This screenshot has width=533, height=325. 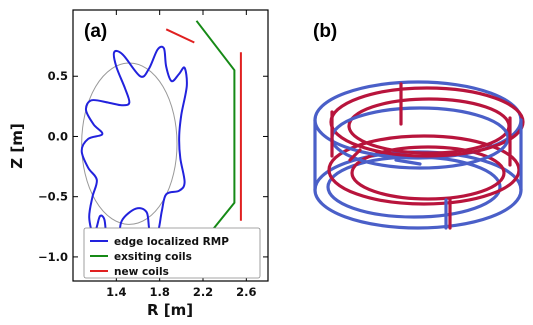 I want to click on y-tick-label: −0.5, so click(x=53, y=197).